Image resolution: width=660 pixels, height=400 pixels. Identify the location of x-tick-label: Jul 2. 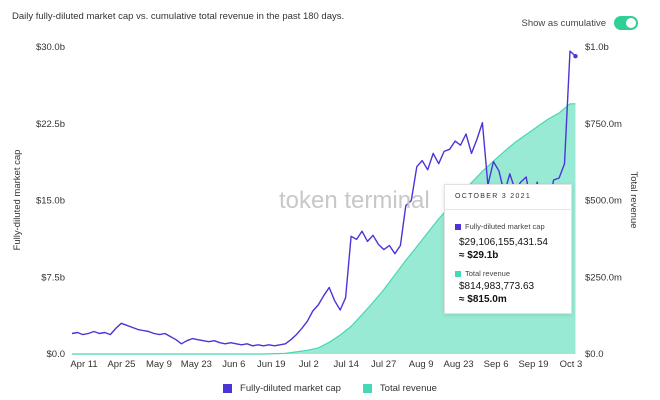
(309, 364).